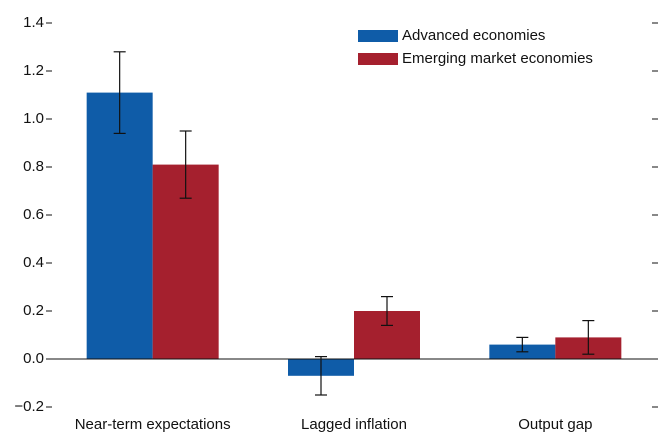 The image size is (660, 437). I want to click on bar, so click(119, 225).